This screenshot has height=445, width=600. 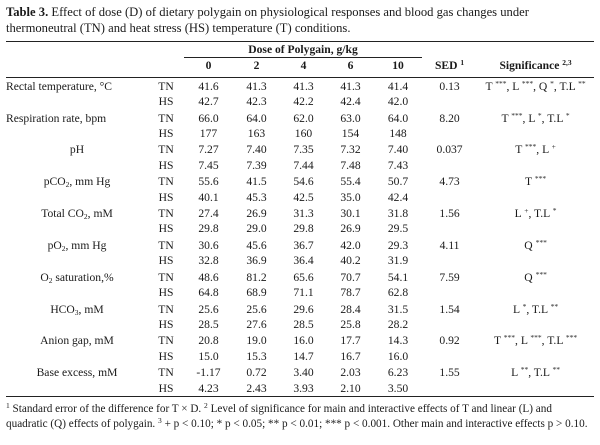 What do you see at coordinates (350, 356) in the screenshot?
I see `cell: 16.7` at bounding box center [350, 356].